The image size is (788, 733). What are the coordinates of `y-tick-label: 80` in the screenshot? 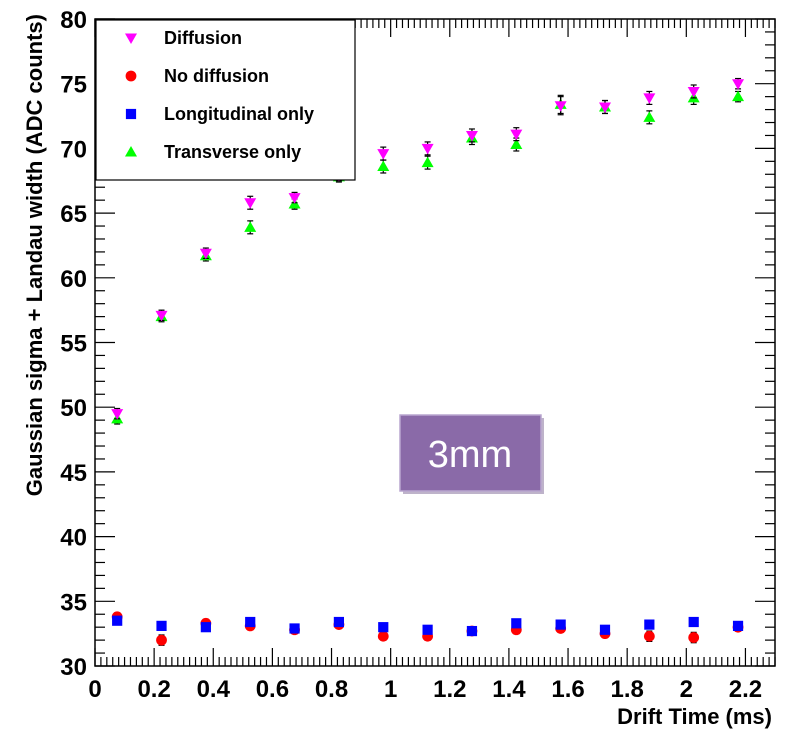 It's located at (73, 20).